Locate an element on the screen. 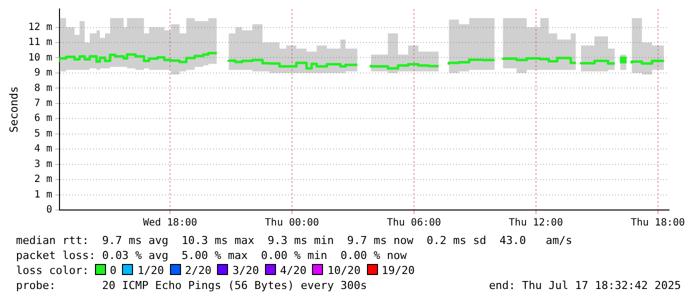 This screenshot has width=697, height=297. text: end: Thu Jul 17 18:32:42 2025 is located at coordinates (584, 285).